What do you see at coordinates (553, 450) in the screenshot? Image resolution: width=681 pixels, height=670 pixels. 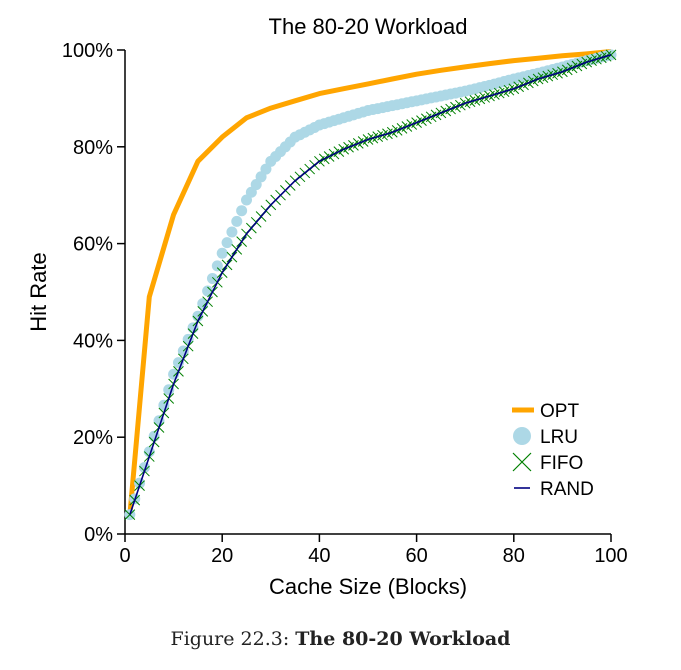 I see `legend: OPT LRU FIFO RAND` at bounding box center [553, 450].